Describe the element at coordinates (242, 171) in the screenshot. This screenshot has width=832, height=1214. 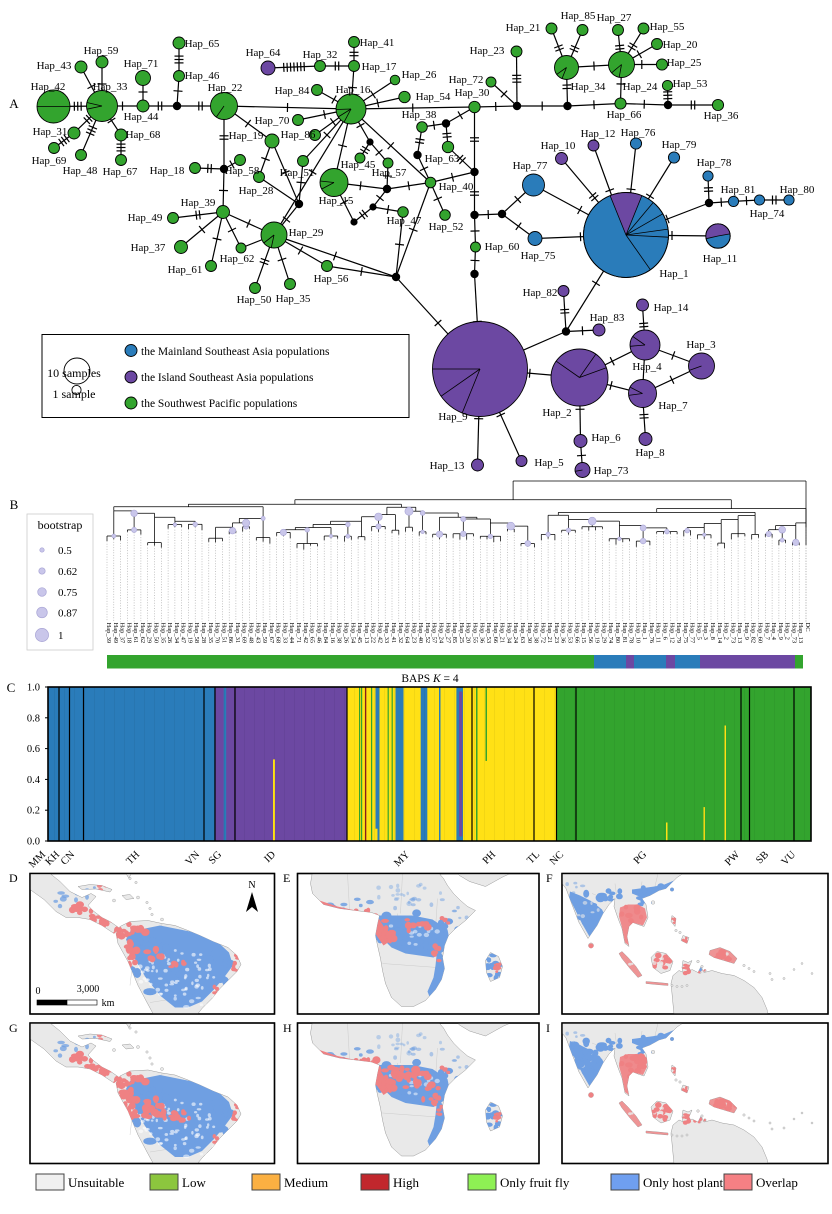
I see `svg-text: Hap_58` at that location.